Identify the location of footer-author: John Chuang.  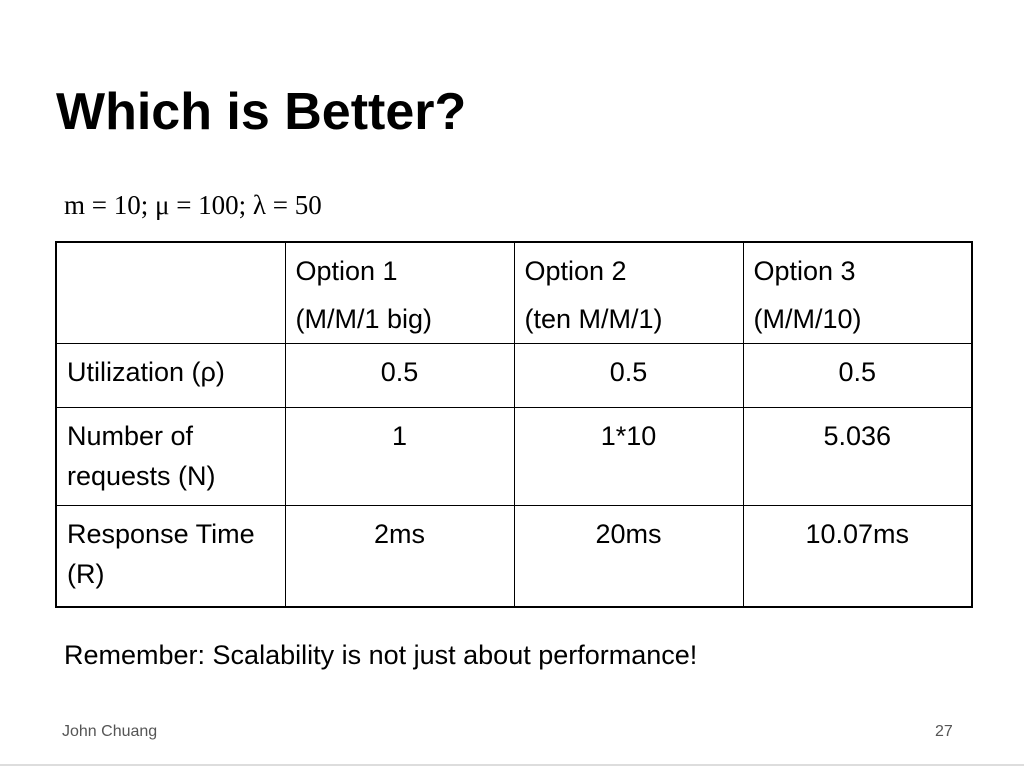
(110, 731).